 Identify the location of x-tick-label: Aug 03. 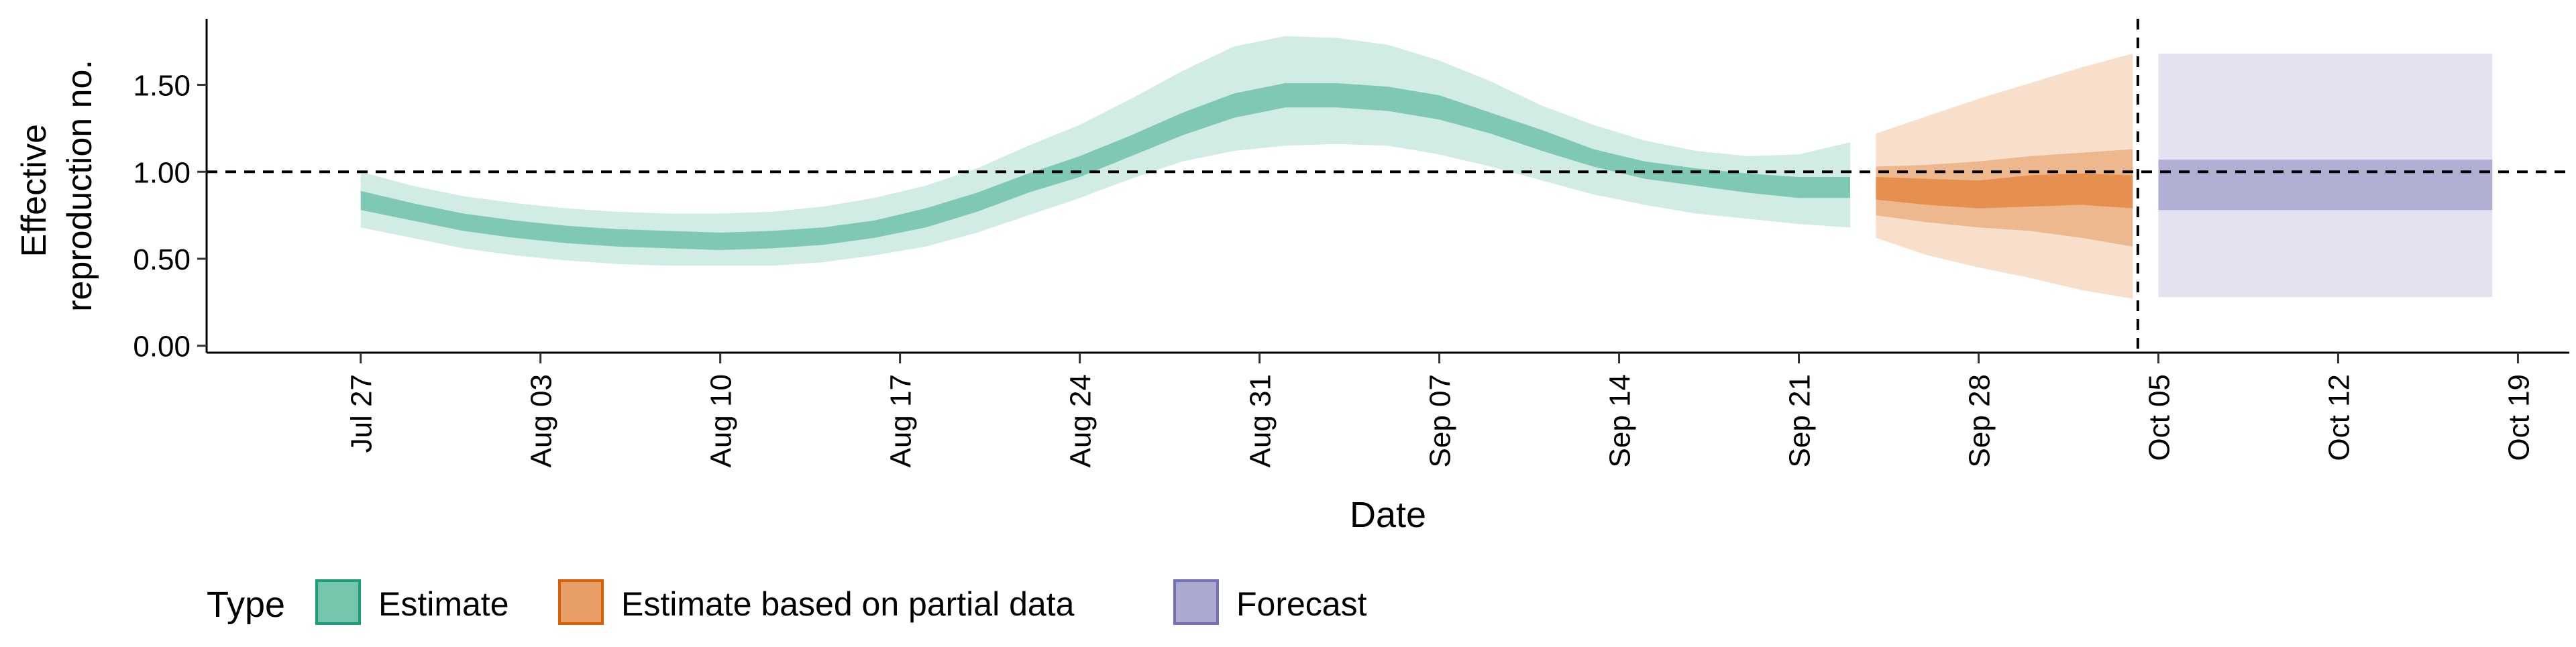
(541, 421).